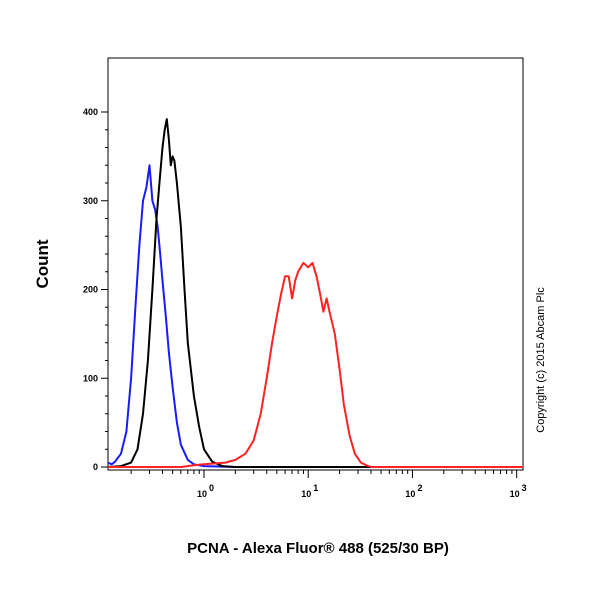  What do you see at coordinates (90, 378) in the screenshot?
I see `y-tick-label: 100` at bounding box center [90, 378].